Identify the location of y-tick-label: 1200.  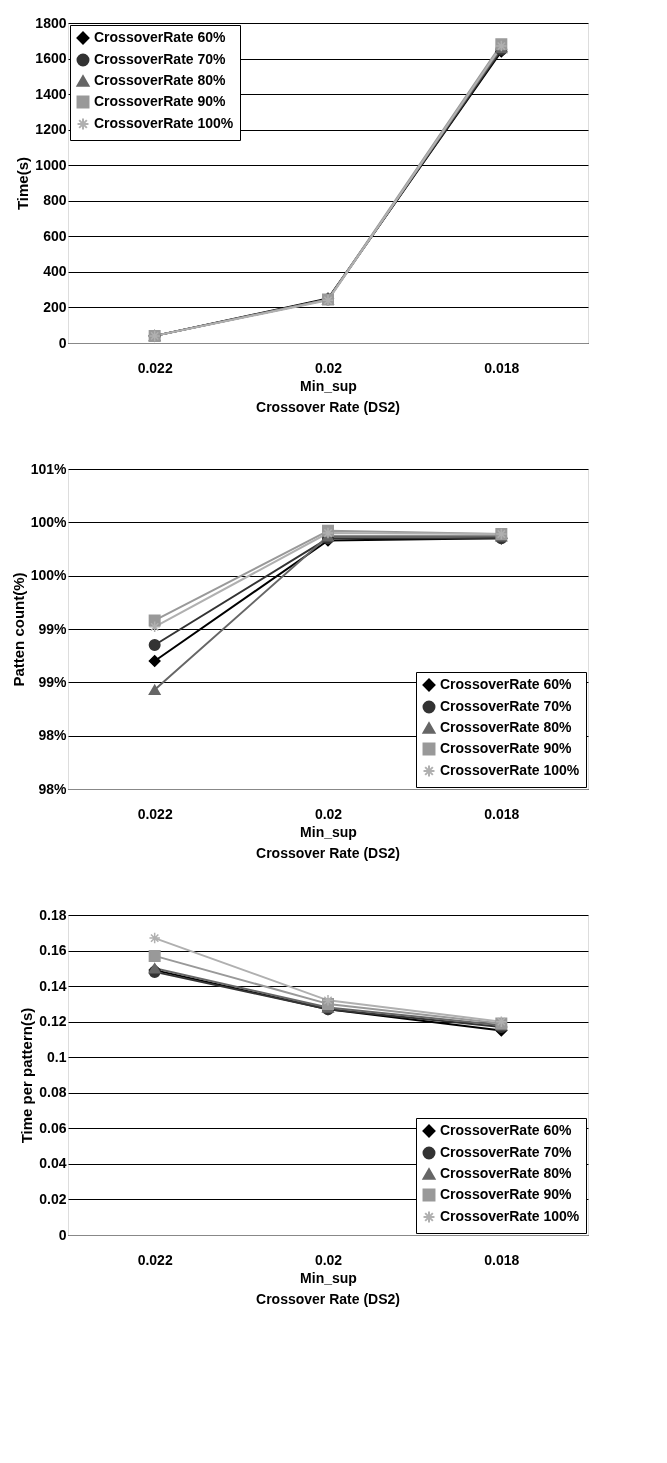
(51, 129).